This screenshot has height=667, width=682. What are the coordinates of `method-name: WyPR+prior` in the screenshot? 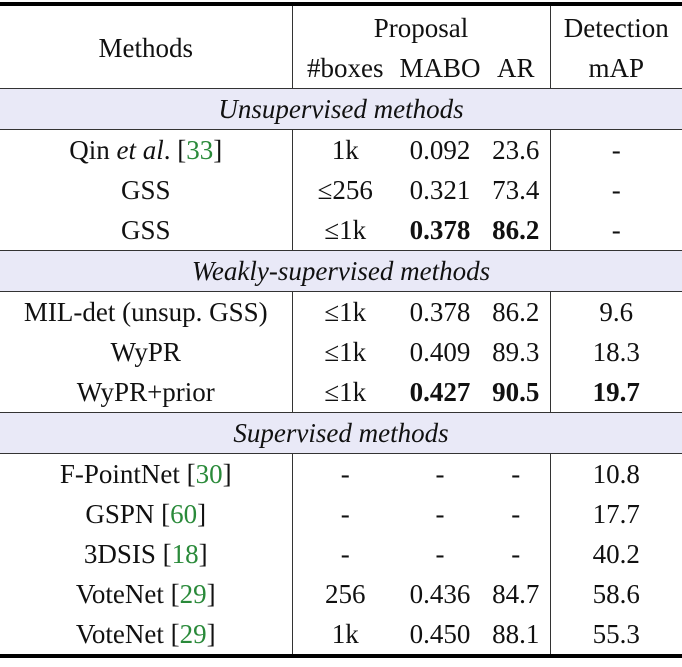 It's located at (145, 392).